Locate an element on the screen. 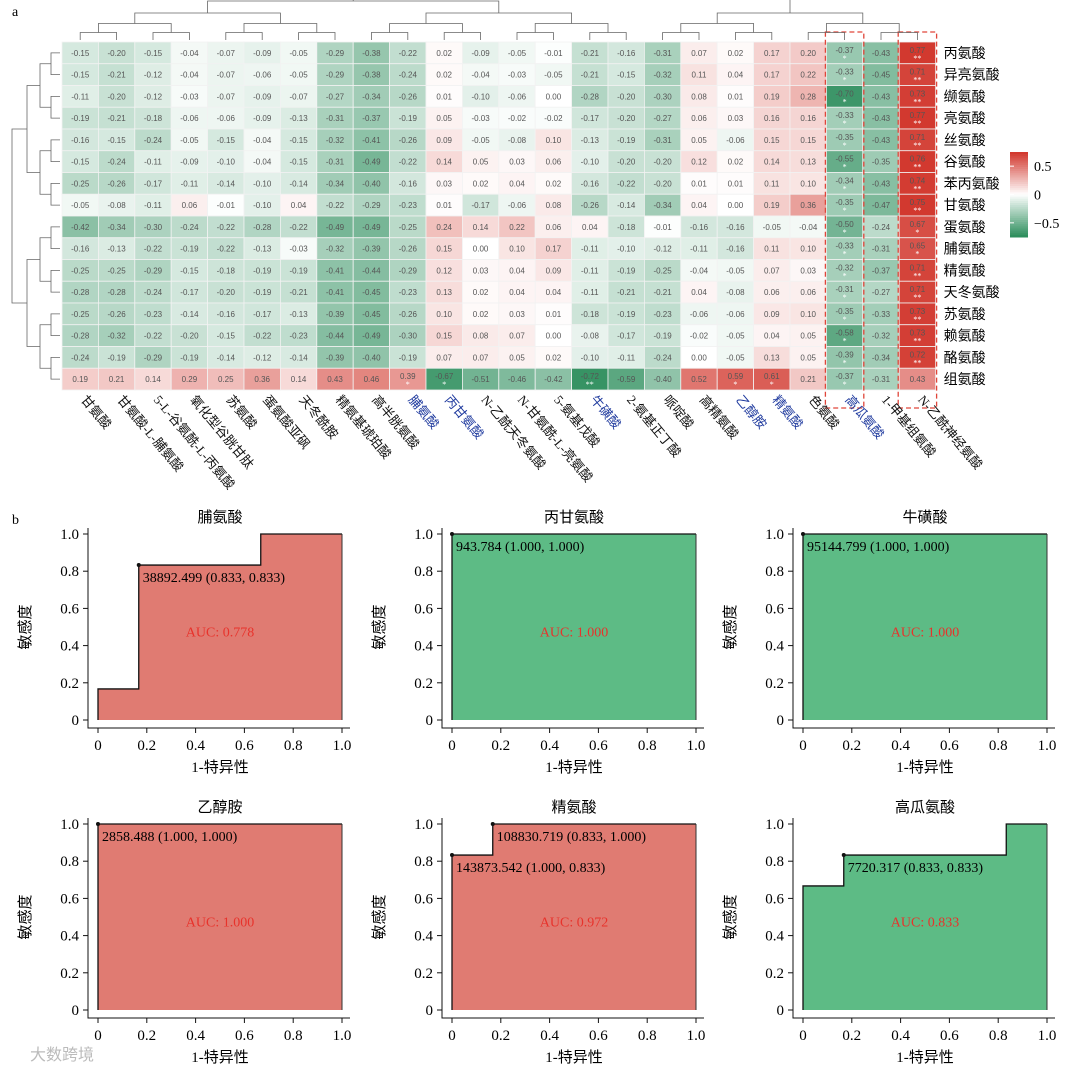 The width and height of the screenshot is (1080, 1074). cell-value: 0.07 is located at coordinates (481, 357).